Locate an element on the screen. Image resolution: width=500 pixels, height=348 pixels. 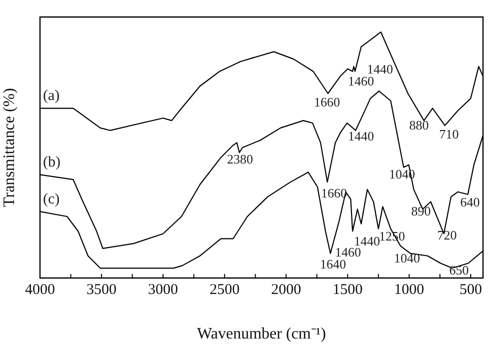
annotation: 880 is located at coordinates (419, 124).